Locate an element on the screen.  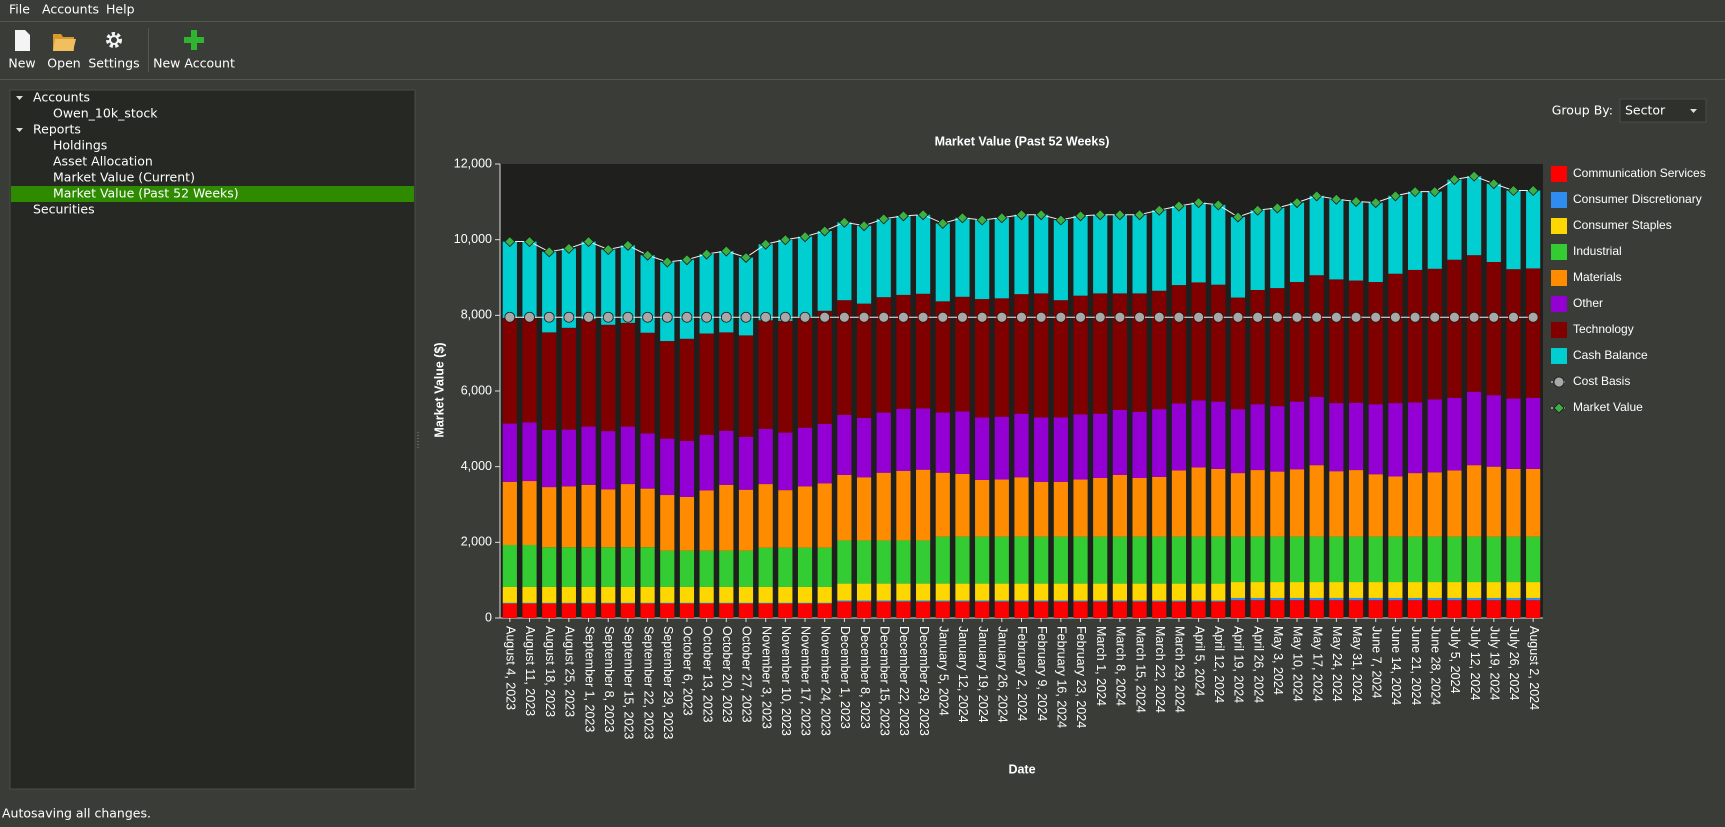
toolbar-button: Open is located at coordinates (64, 52).